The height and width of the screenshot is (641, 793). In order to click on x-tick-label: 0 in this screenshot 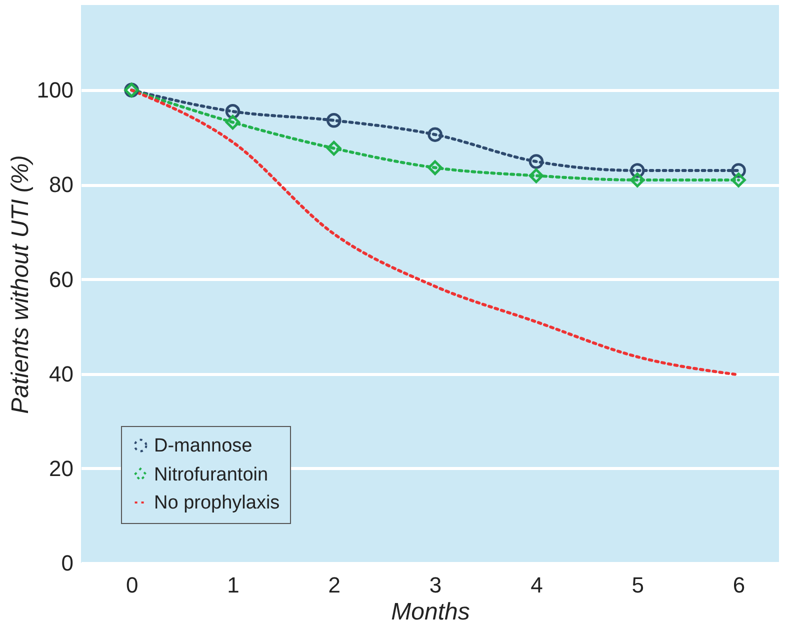, I will do `click(132, 585)`.